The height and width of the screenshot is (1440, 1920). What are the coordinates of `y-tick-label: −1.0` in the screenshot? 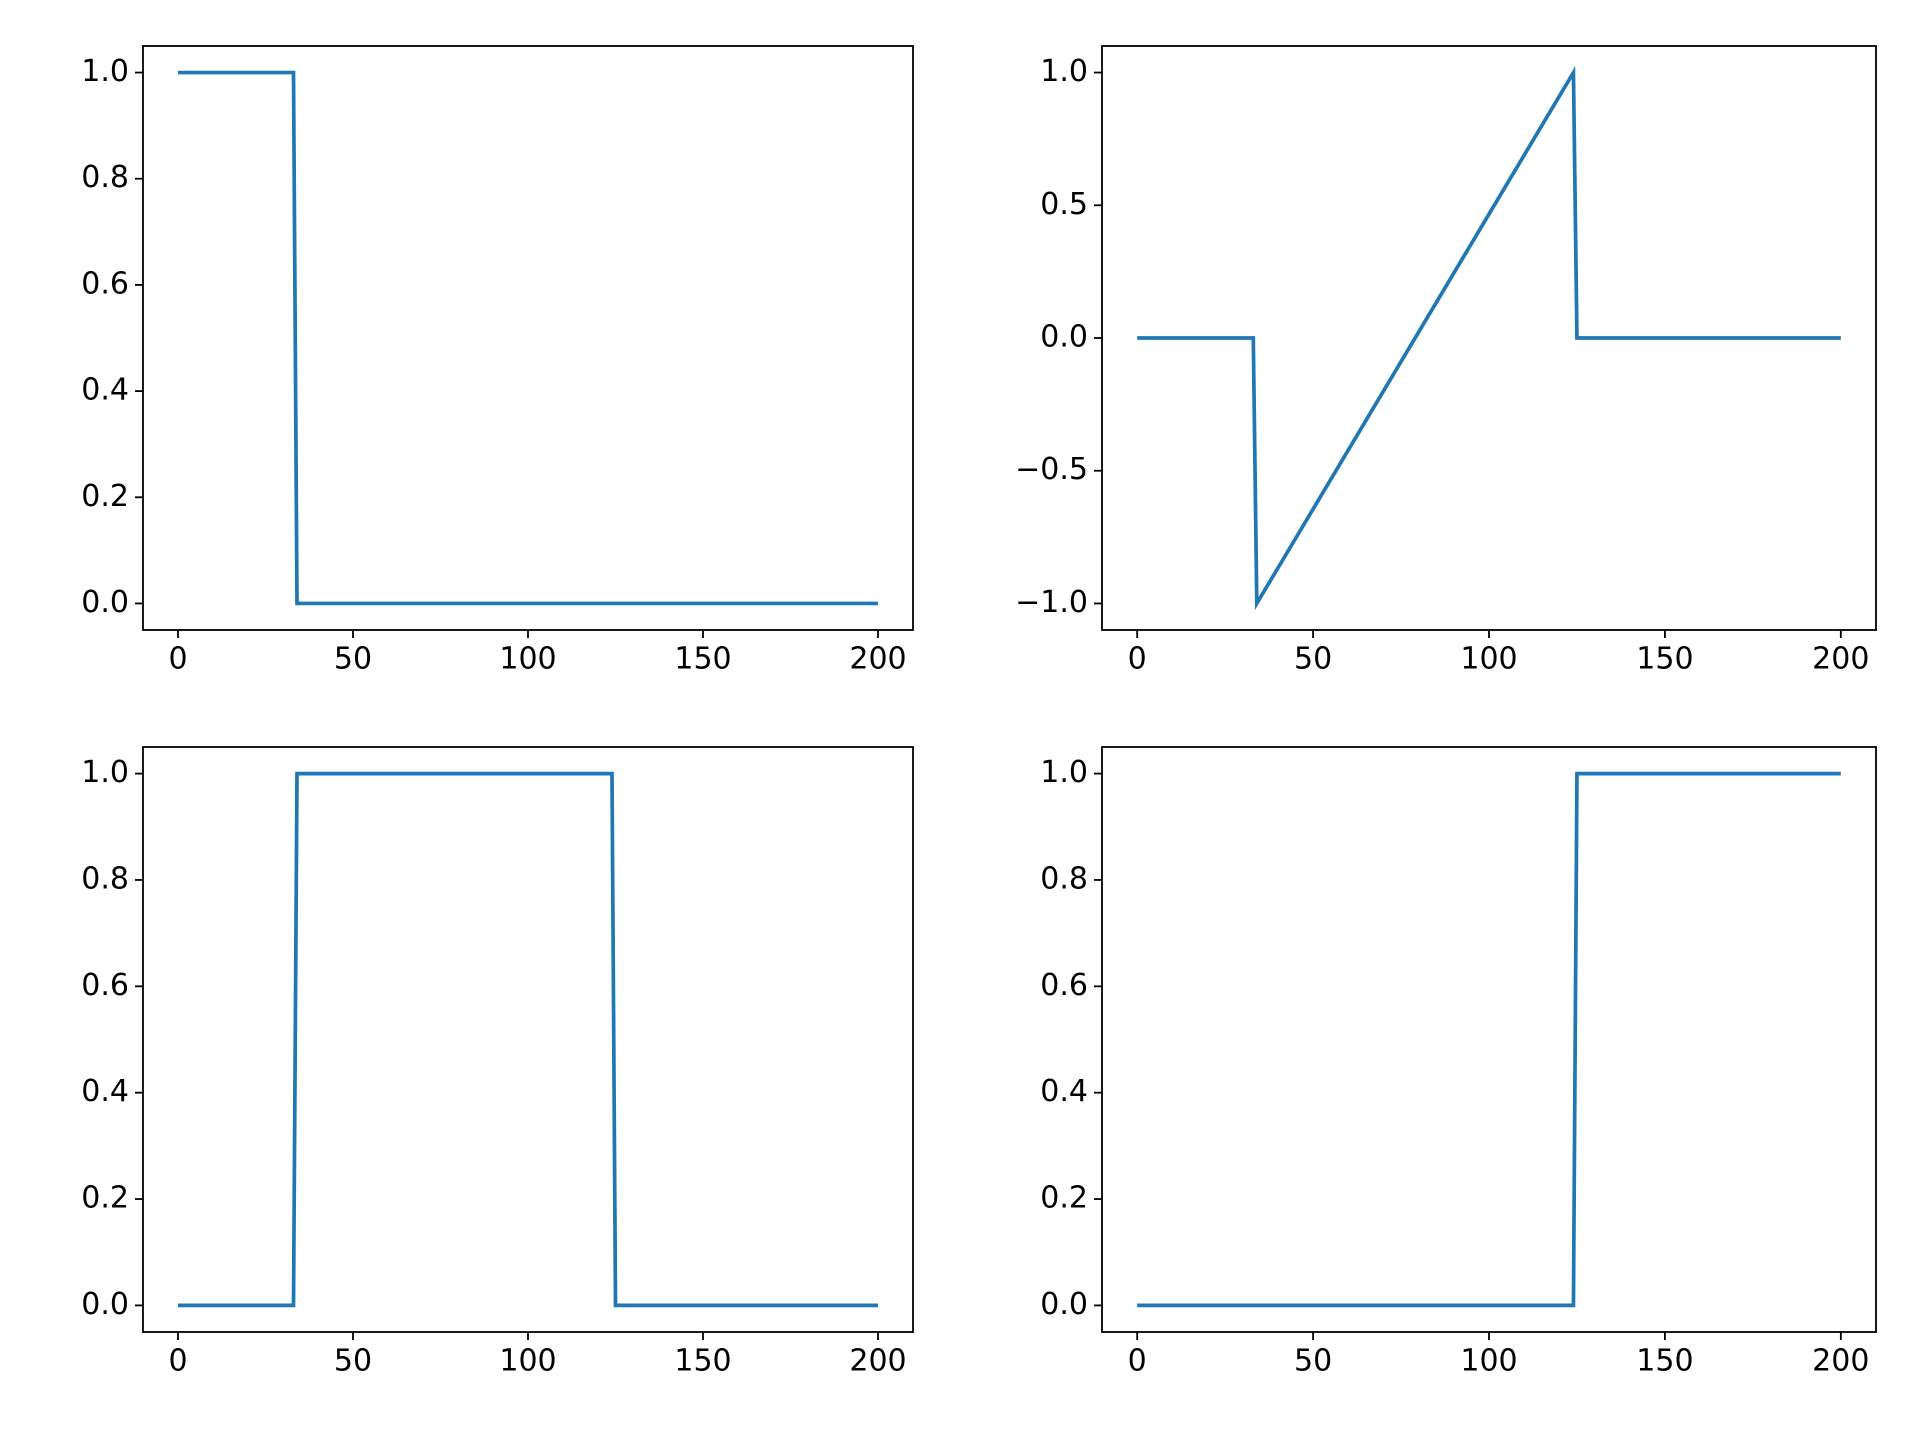 It's located at (1051, 602).